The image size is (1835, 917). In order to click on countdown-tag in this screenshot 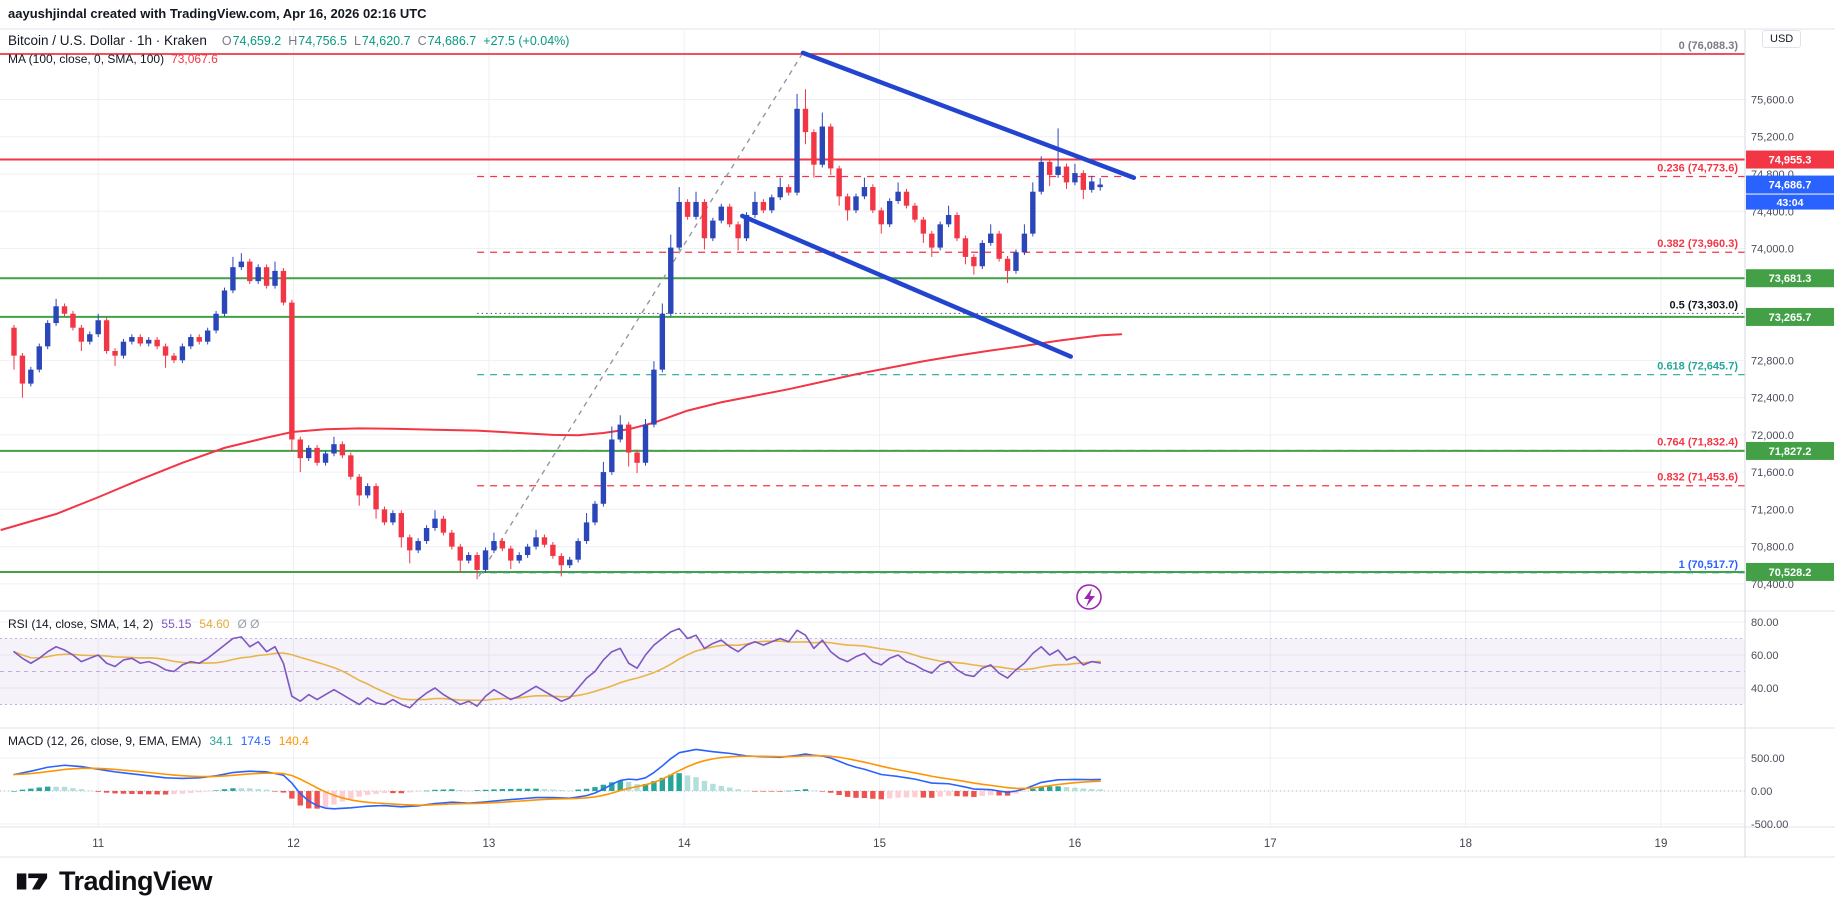, I will do `click(1790, 202)`.